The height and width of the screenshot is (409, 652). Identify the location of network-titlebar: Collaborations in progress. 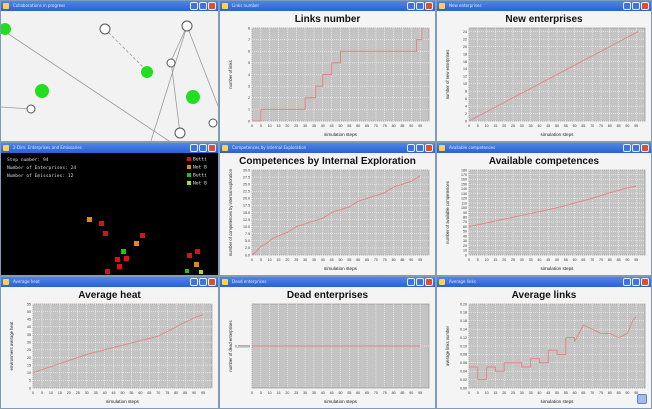
(109, 6).